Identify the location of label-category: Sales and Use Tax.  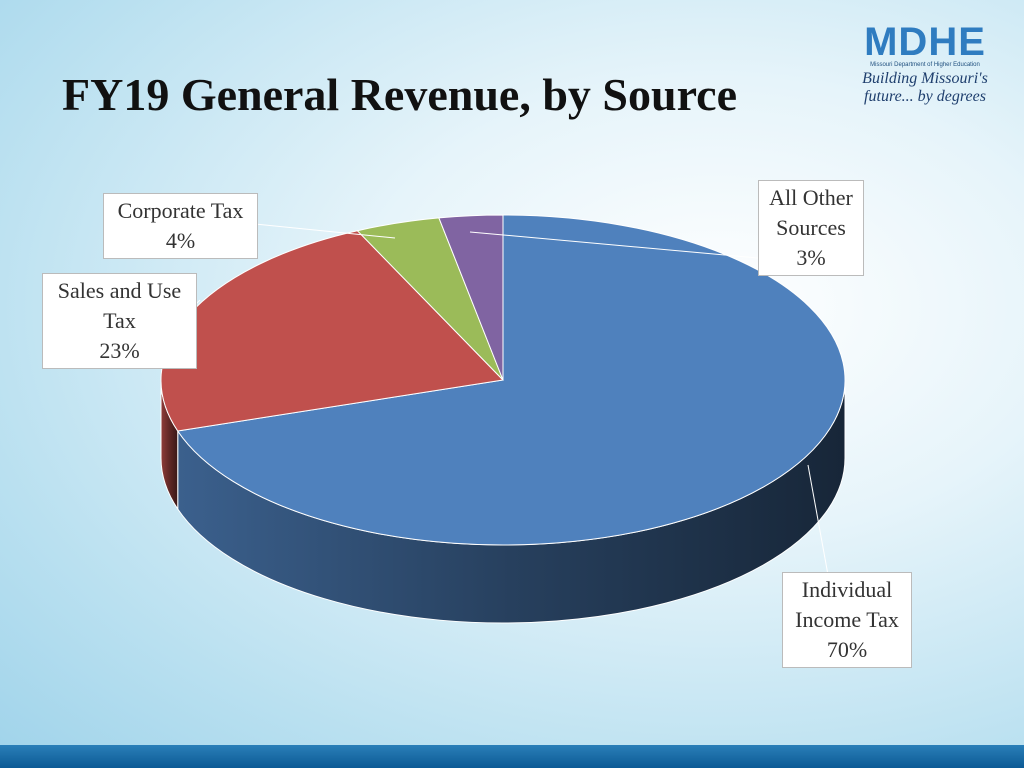
(119, 305).